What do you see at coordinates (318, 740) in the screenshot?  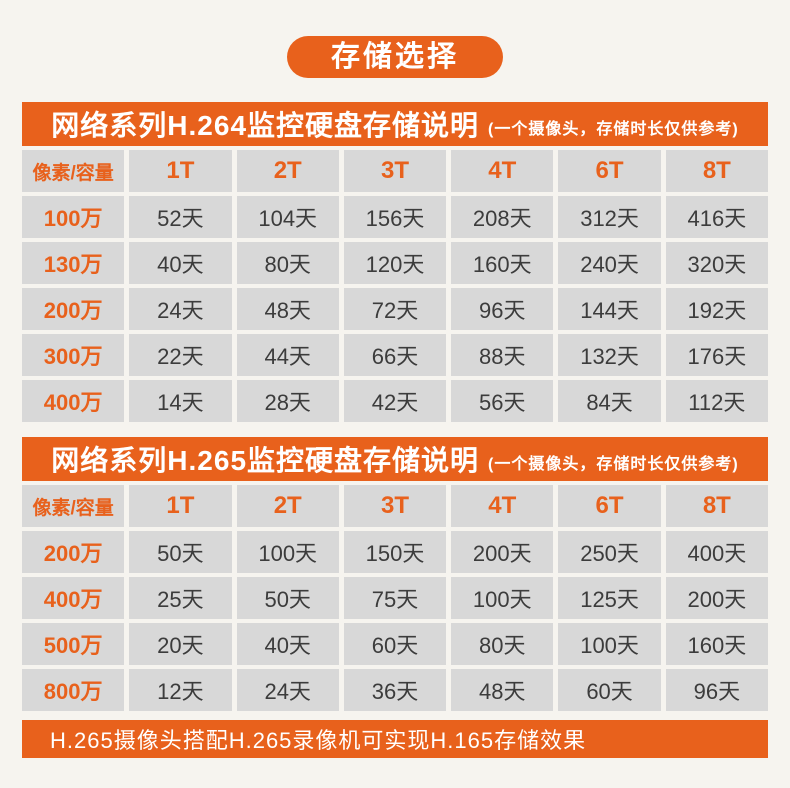 I see `footer-note-text: H.265摄像头搭配H.265录像机可实现H.165存储效果` at bounding box center [318, 740].